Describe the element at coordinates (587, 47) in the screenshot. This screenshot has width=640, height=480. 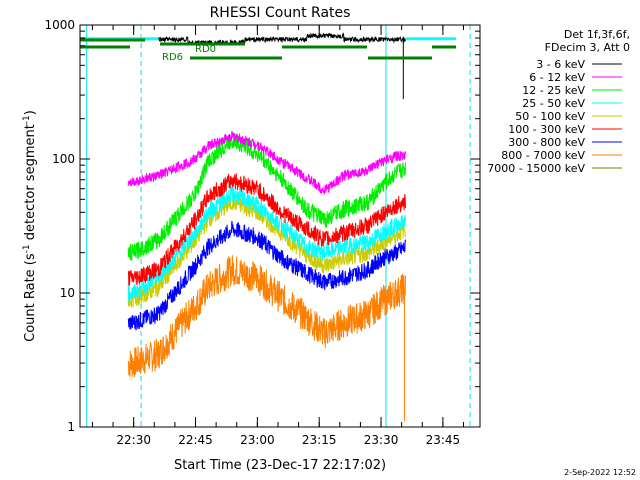
I see `legend-header-line-2: FDecim 3, Att 0` at that location.